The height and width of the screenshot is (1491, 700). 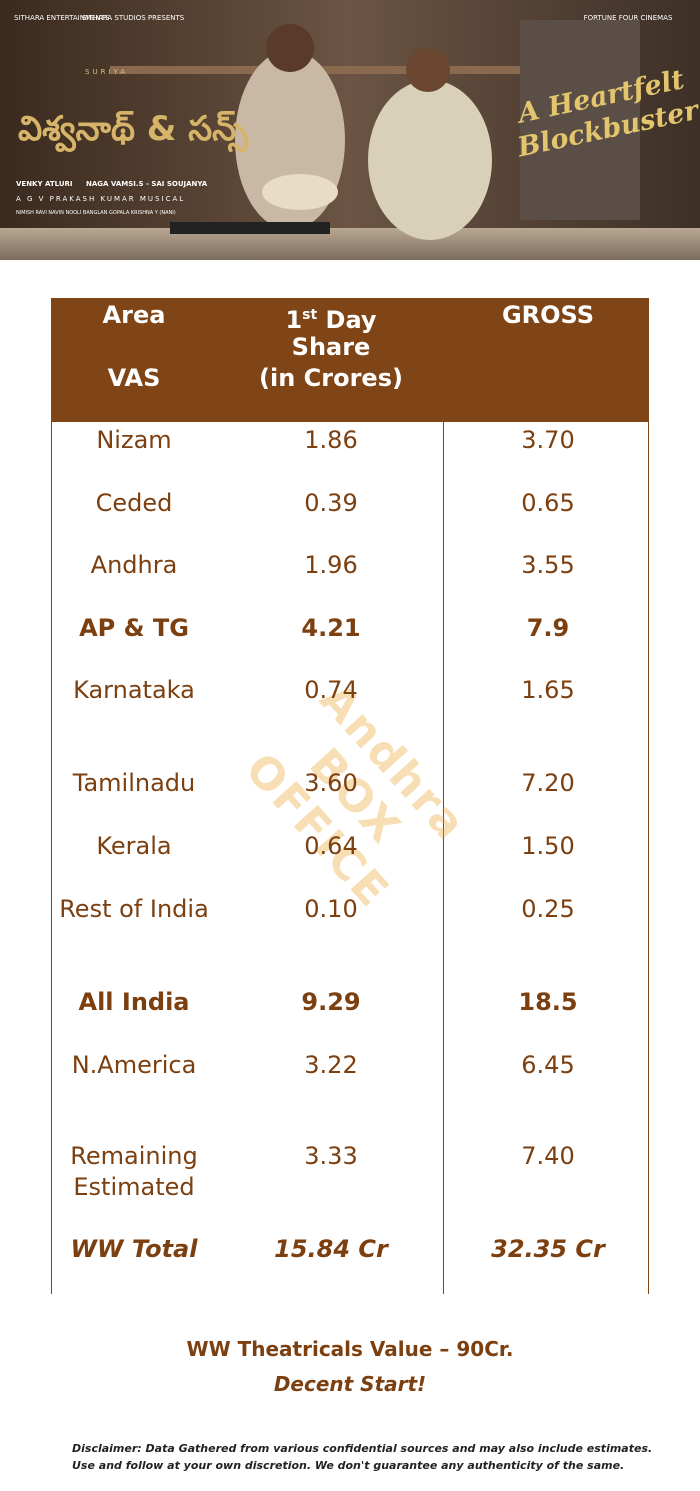 I want to click on table-cell: Remaining Estimated, so click(x=134, y=1171).